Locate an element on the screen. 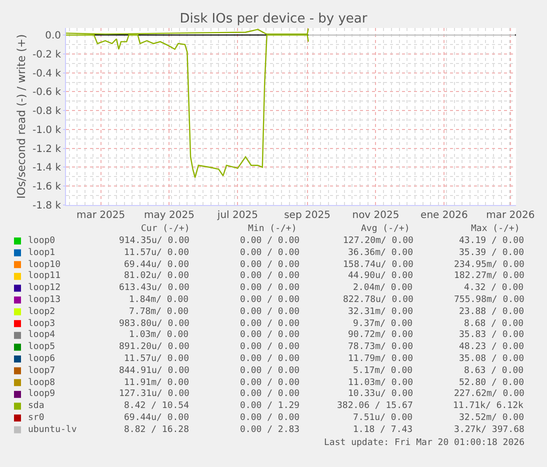 Image resolution: width=547 pixels, height=467 pixels. text: 69.44u/ 0.00 is located at coordinates (157, 265).